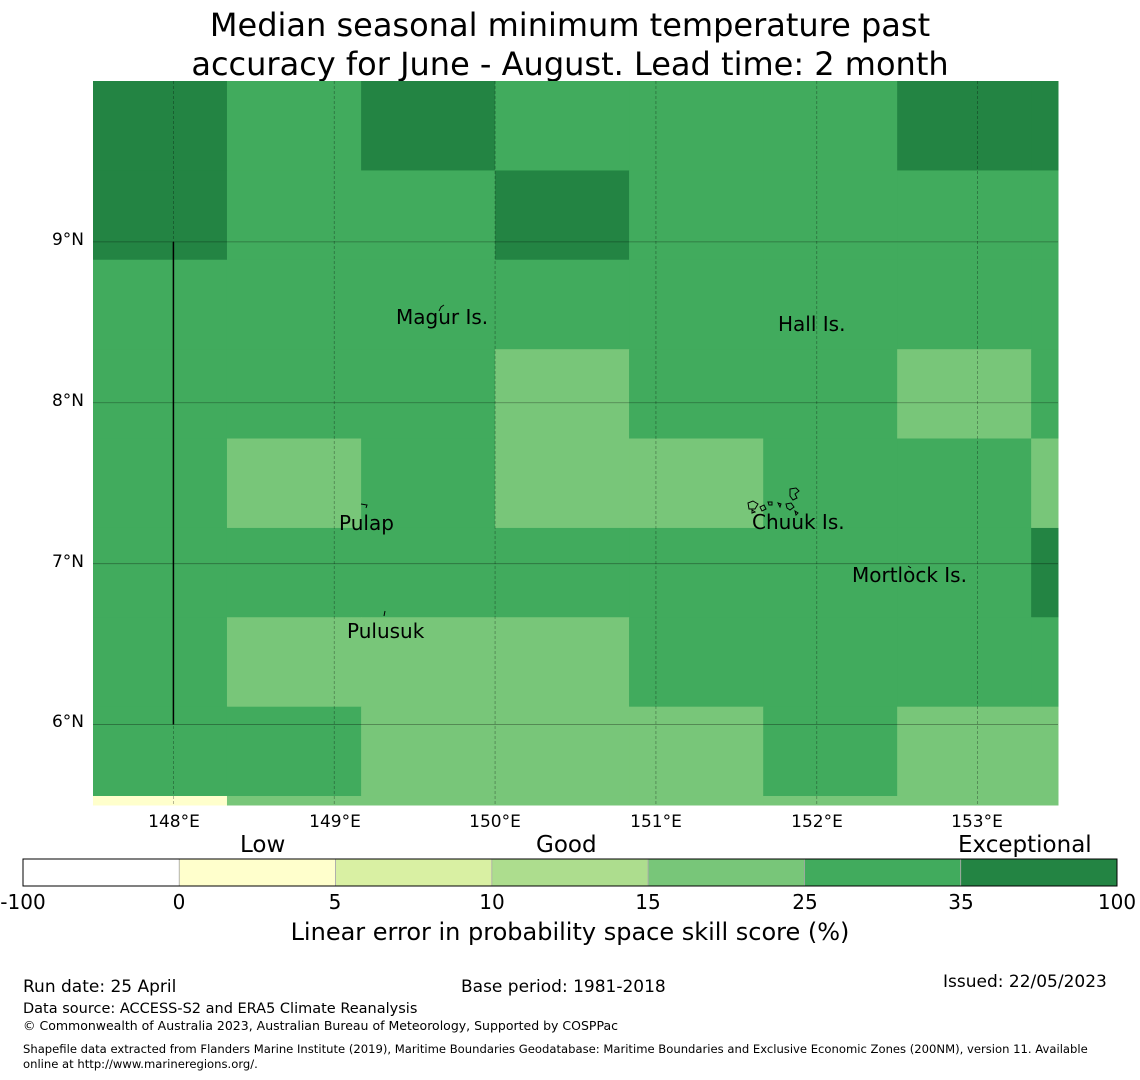 Image resolution: width=1140 pixels, height=1080 pixels. I want to click on run-date: Run date: 25 April, so click(100, 987).